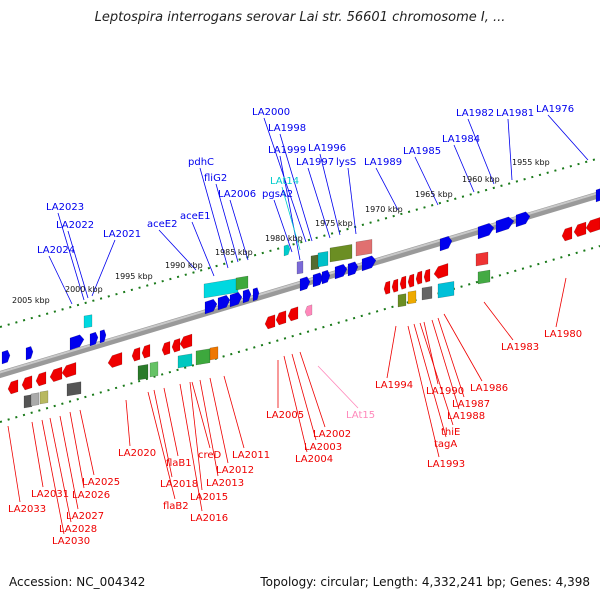  What do you see at coordinates (466, 416) in the screenshot?
I see `gene-label-la1988: LA1988` at bounding box center [466, 416].